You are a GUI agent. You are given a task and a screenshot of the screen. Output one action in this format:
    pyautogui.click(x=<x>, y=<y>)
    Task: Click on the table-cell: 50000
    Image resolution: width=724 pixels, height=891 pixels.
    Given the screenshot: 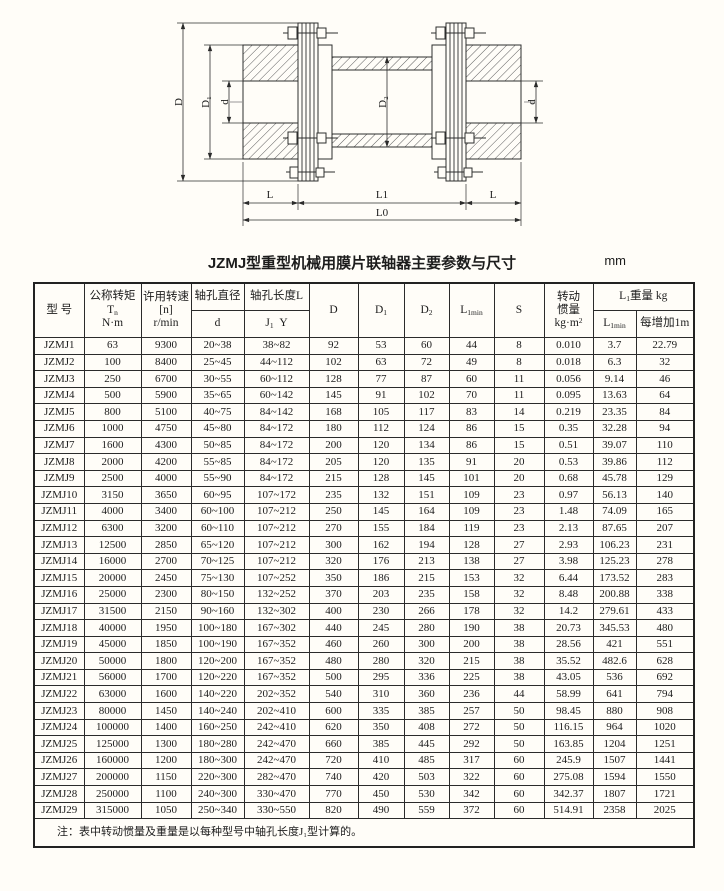 What is the action you would take?
    pyautogui.click(x=112, y=661)
    